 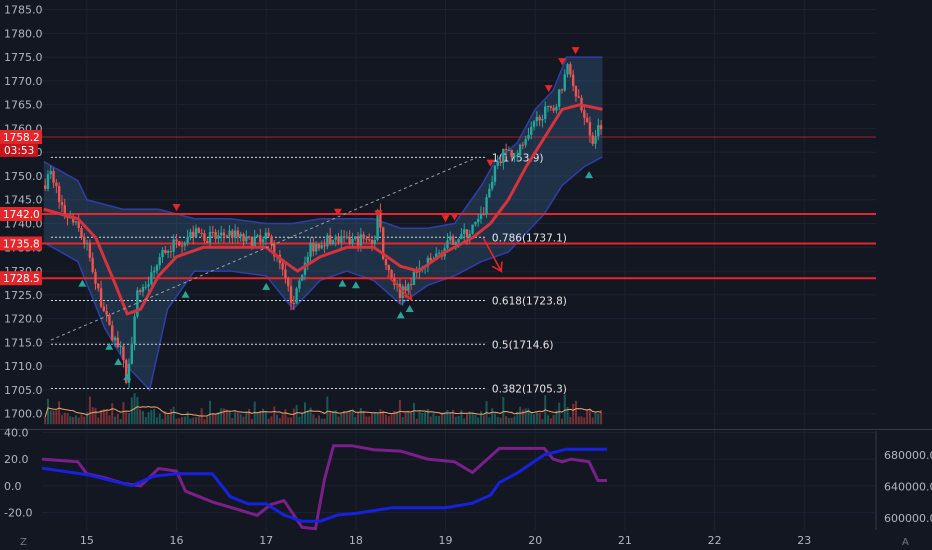 I want to click on osc-right-tick: 640000.0, so click(x=908, y=486).